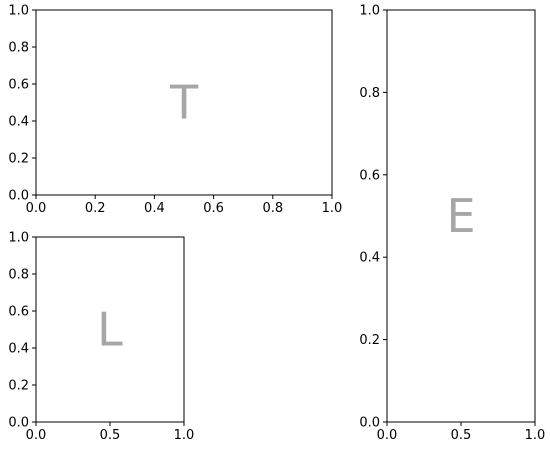 Image resolution: width=550 pixels, height=450 pixels. I want to click on axes-l-ytick-label: 1.0, so click(18, 238).